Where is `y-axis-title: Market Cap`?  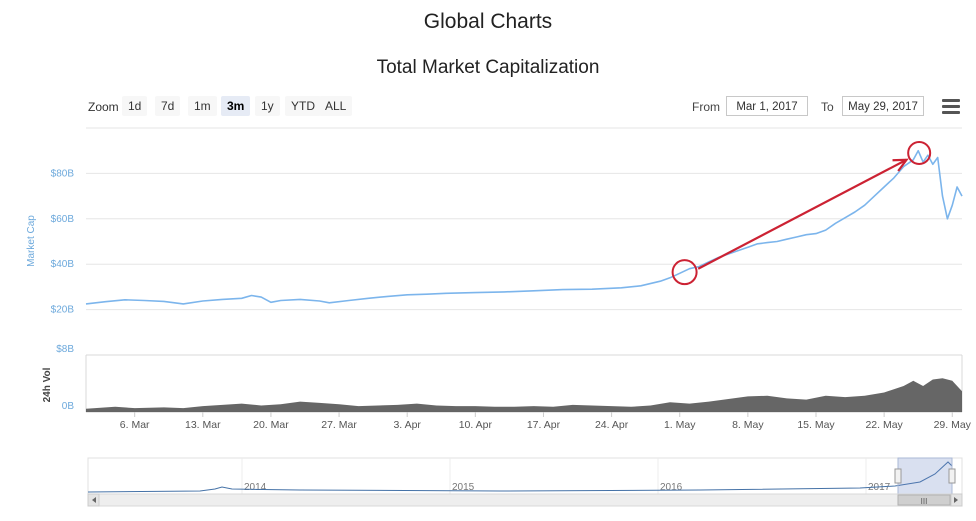 y-axis-title: Market Cap is located at coordinates (31, 241).